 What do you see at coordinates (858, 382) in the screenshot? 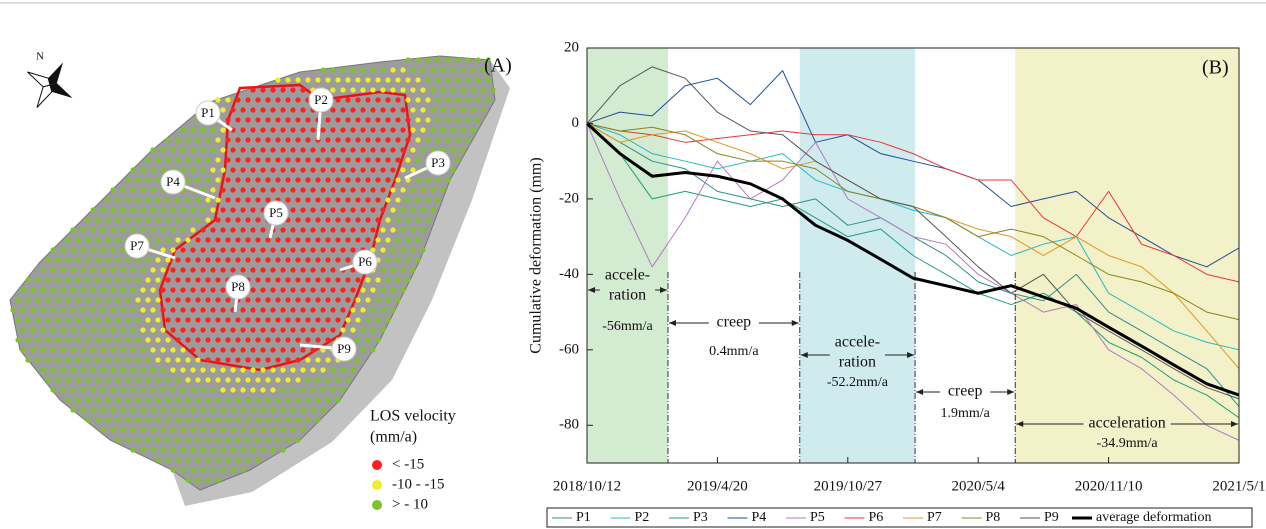
I see `phase-rate: -52.2mm/a` at bounding box center [858, 382].